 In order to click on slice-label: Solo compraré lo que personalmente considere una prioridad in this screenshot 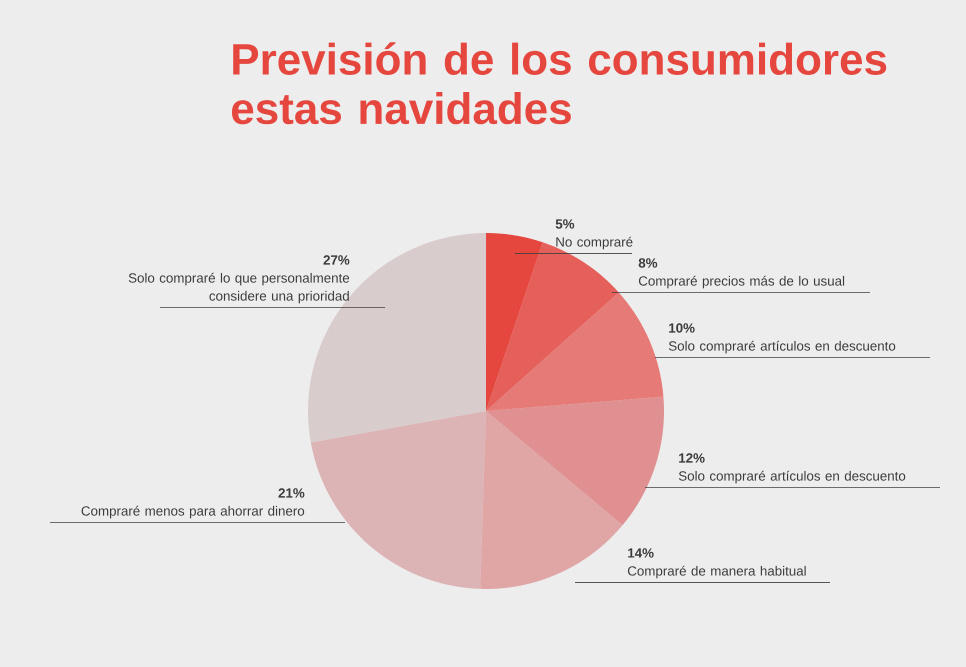, I will do `click(239, 288)`.